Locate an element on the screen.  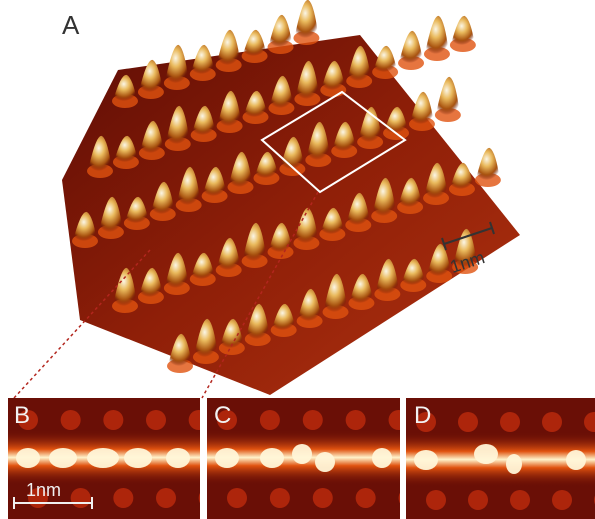
panel-d-image is located at coordinates (500, 458).